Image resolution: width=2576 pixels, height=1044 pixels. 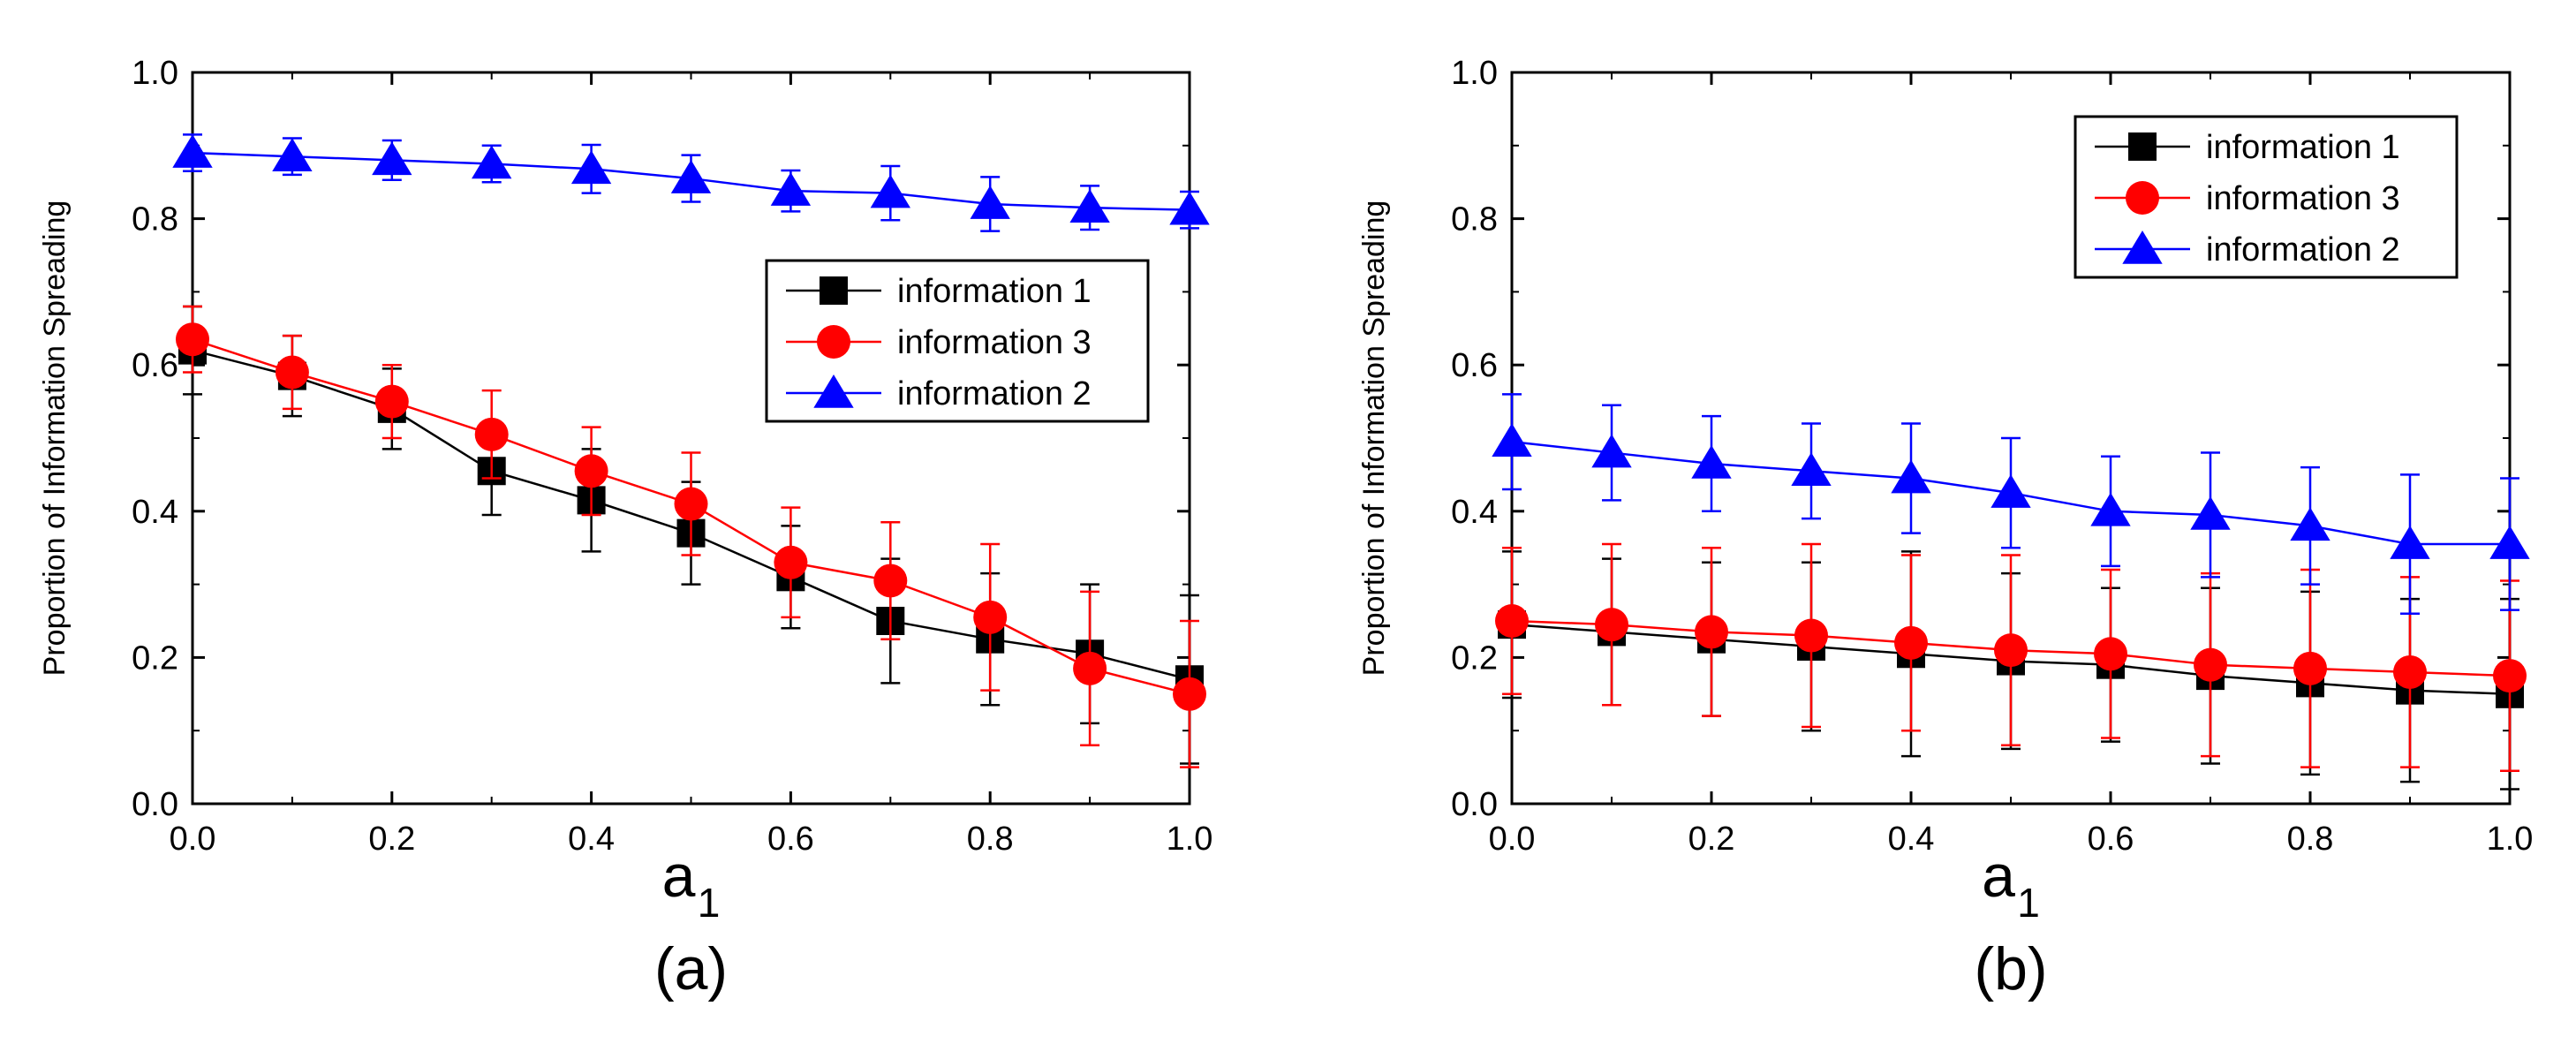 What do you see at coordinates (691, 969) in the screenshot?
I see `panel-label: (a)` at bounding box center [691, 969].